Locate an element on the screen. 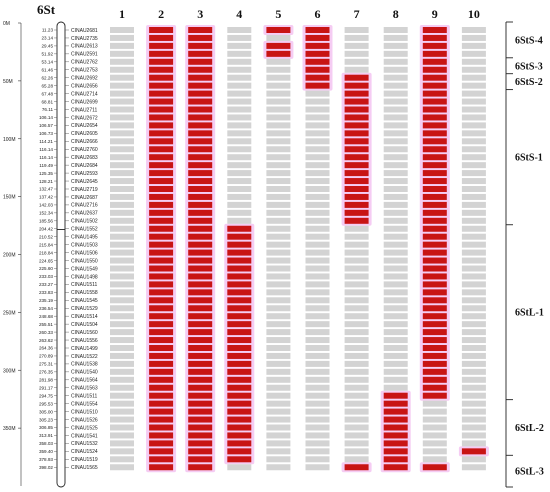  marker-name: CINAU1503 is located at coordinates (84, 245).